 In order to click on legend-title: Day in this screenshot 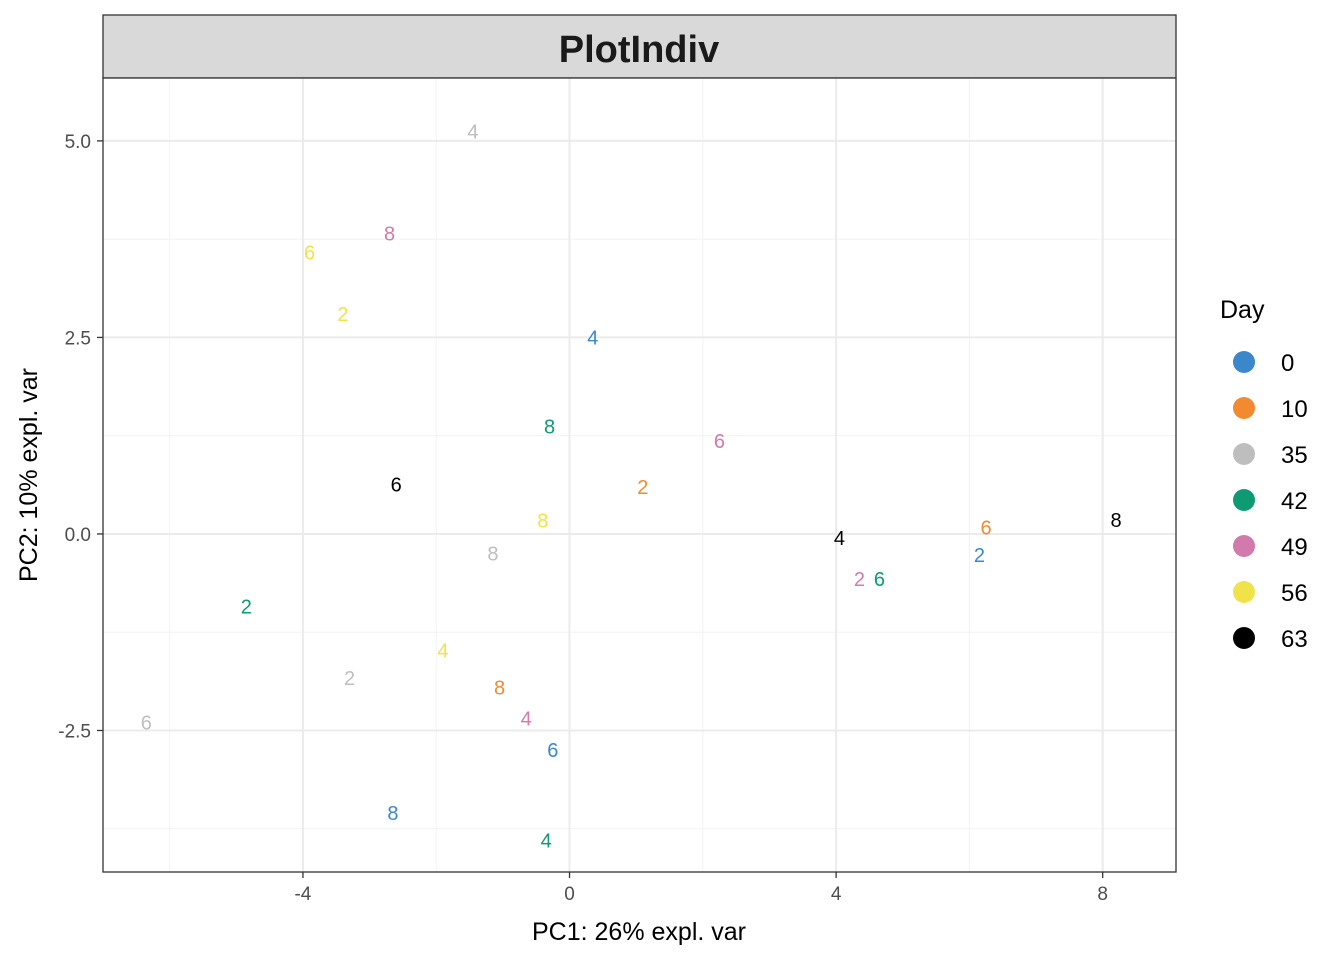, I will do `click(1242, 310)`.